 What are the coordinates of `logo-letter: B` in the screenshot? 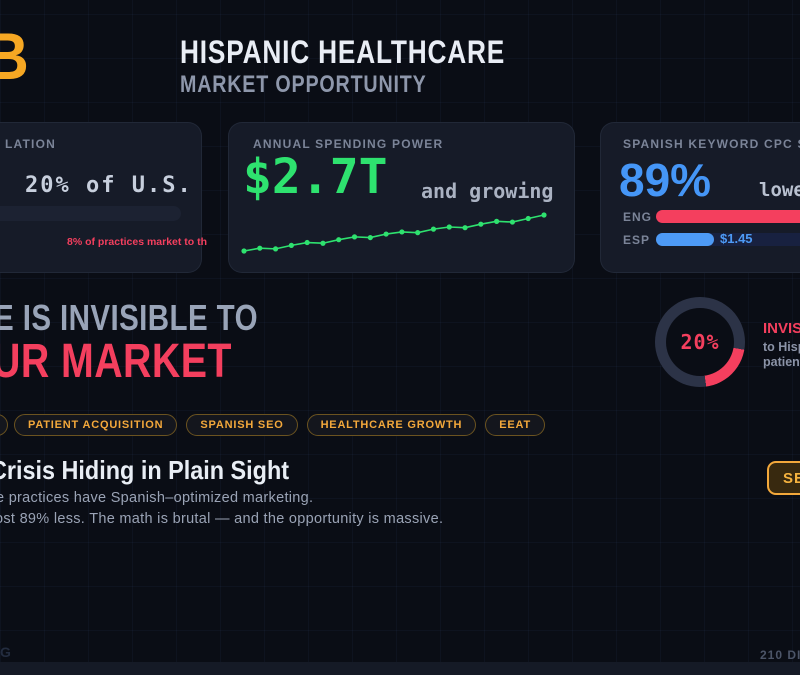 It's located at (14, 56).